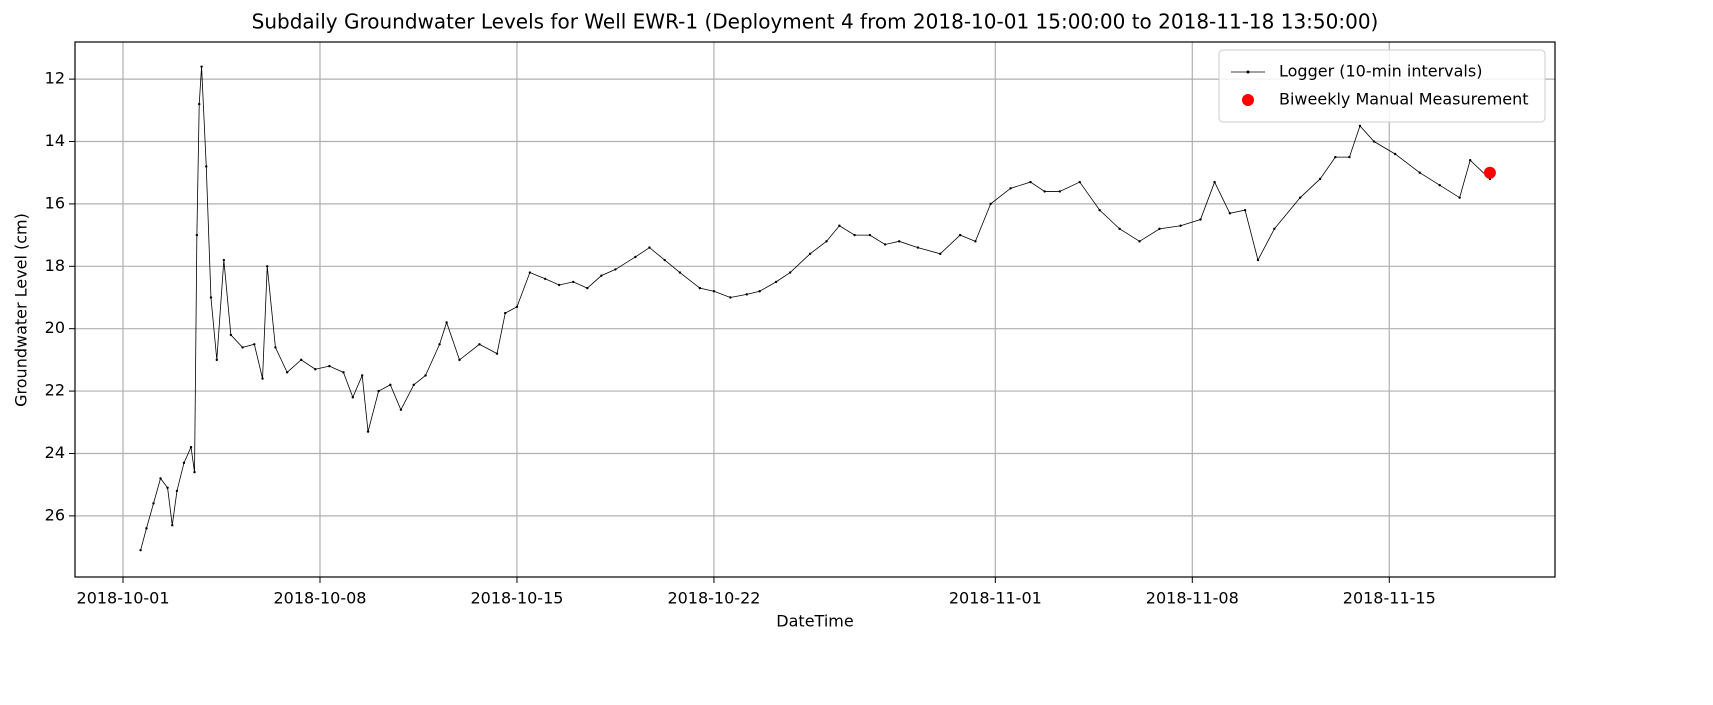 This screenshot has height=705, width=1713. Describe the element at coordinates (1389, 598) in the screenshot. I see `x-tick-label: 2018-11-15` at that location.